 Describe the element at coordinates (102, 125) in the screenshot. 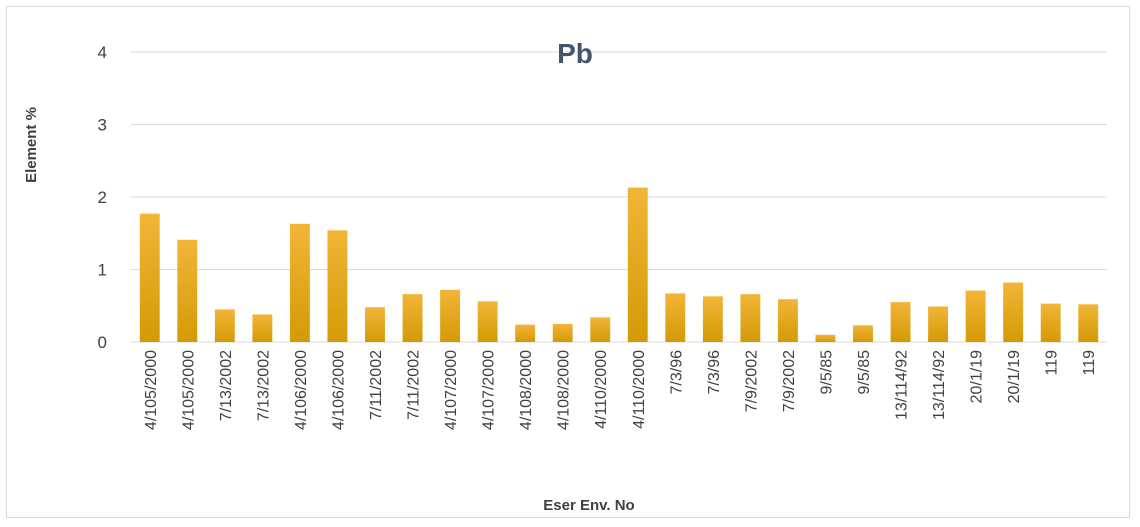

I see `y-tick-label: 3` at that location.